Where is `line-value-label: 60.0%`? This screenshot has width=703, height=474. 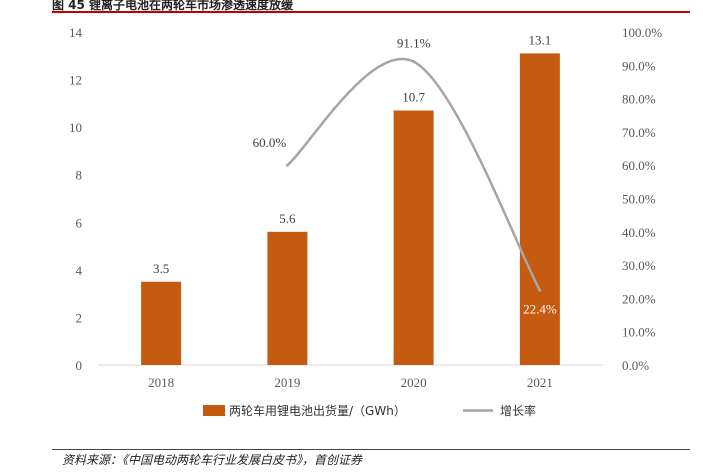 line-value-label: 60.0% is located at coordinates (270, 142).